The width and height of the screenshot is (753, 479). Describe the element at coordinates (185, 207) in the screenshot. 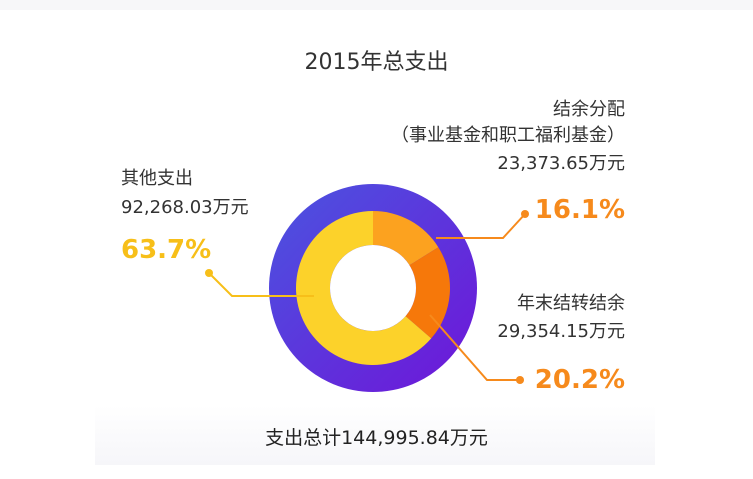

I see `slice-label-qita-value: 92,268.03万元` at that location.